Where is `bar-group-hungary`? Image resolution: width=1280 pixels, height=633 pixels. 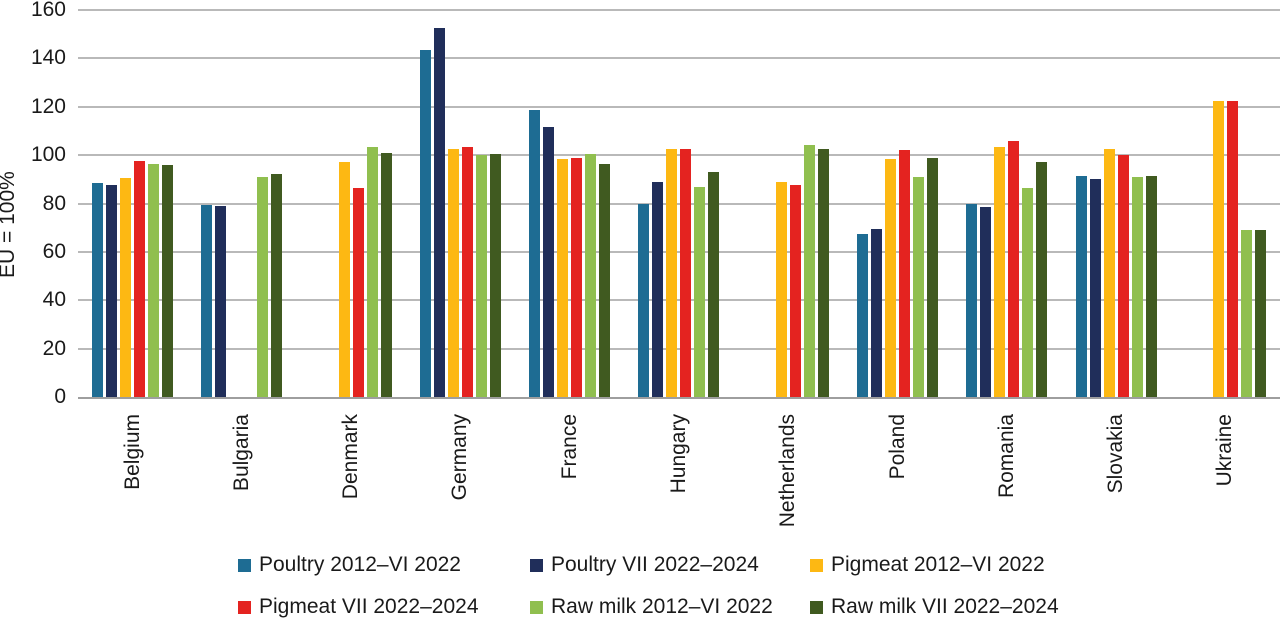
bar-group-hungary is located at coordinates (678, 203).